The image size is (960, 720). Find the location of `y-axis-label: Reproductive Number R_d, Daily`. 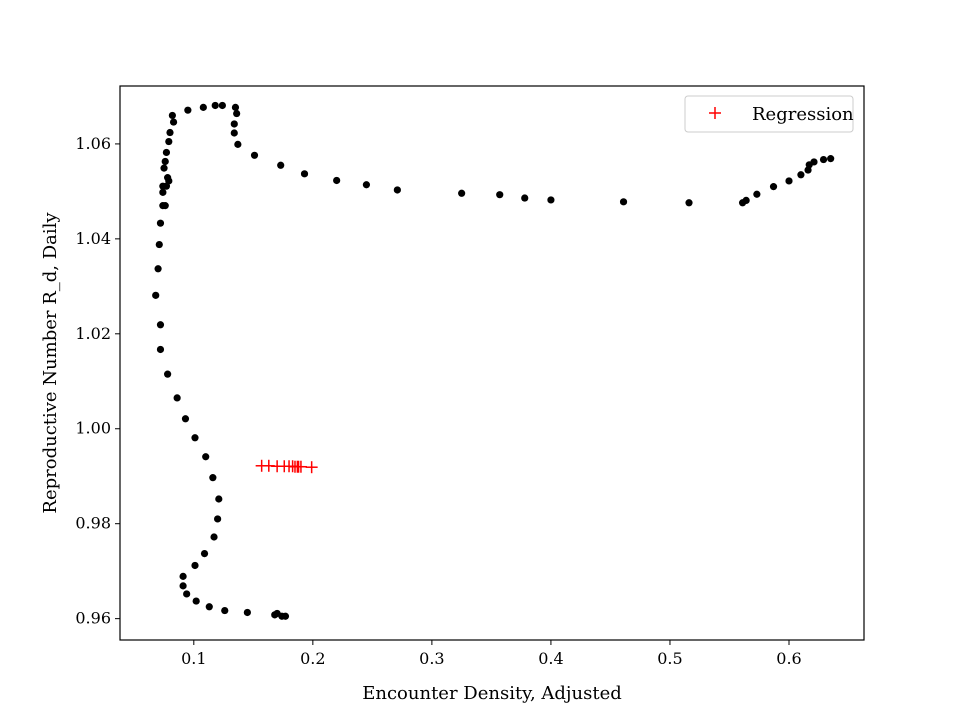

y-axis-label: Reproductive Number R_d, Daily is located at coordinates (50, 363).